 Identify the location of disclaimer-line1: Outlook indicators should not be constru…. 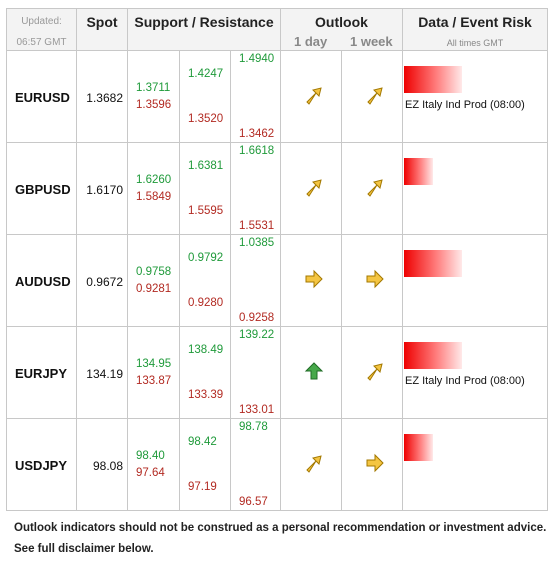
(280, 528).